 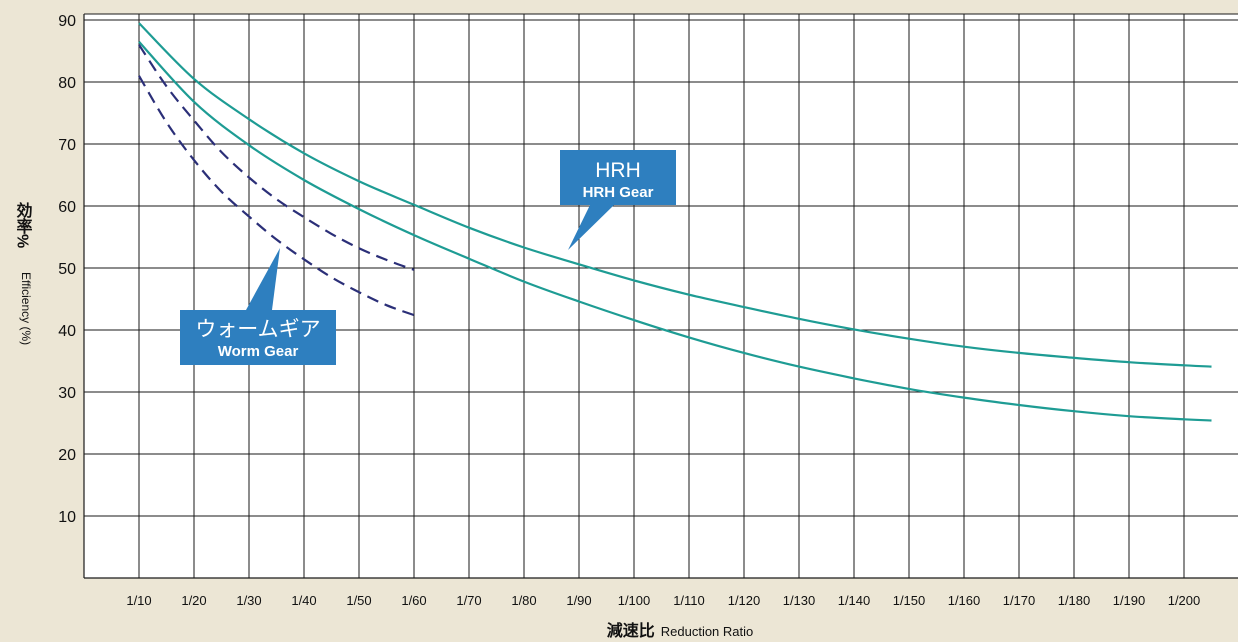 What do you see at coordinates (67, 207) in the screenshot?
I see `y-tick-label: 60` at bounding box center [67, 207].